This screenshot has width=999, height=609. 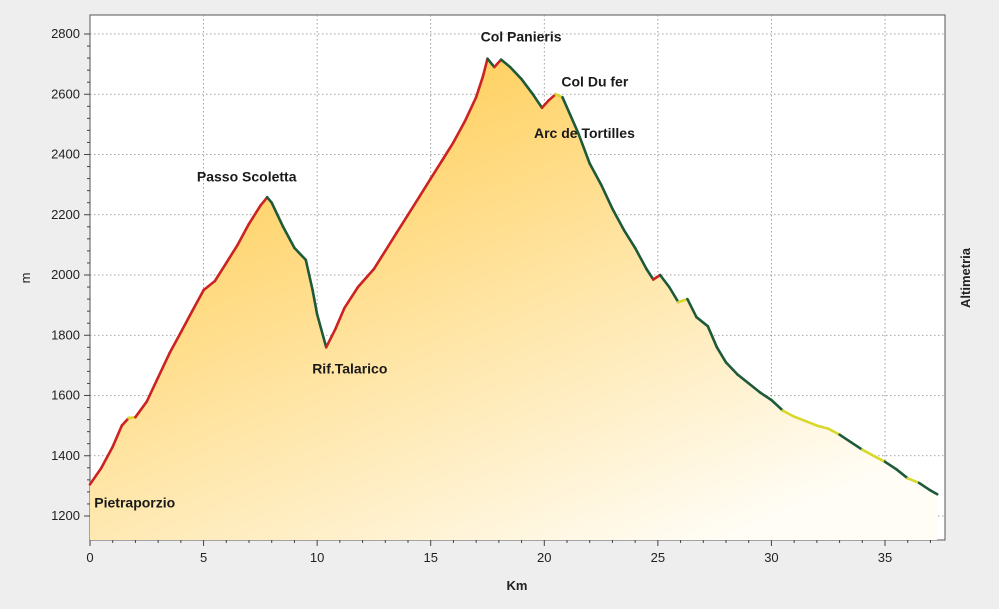 What do you see at coordinates (25, 278) in the screenshot?
I see `y-axis-title: m` at bounding box center [25, 278].